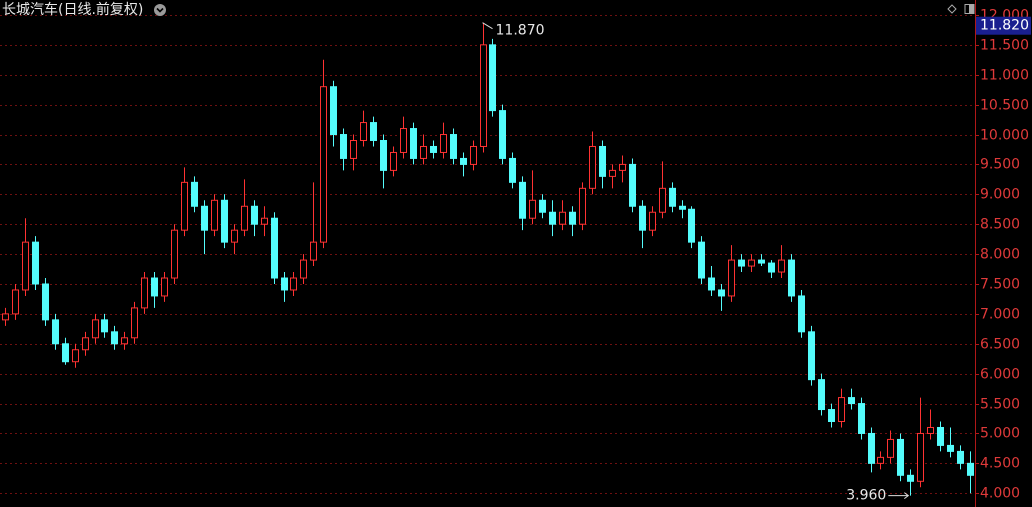 Image resolution: width=1032 pixels, height=507 pixels. Describe the element at coordinates (1000, 225) in the screenshot. I see `y-tick-label: 8.500` at that location.